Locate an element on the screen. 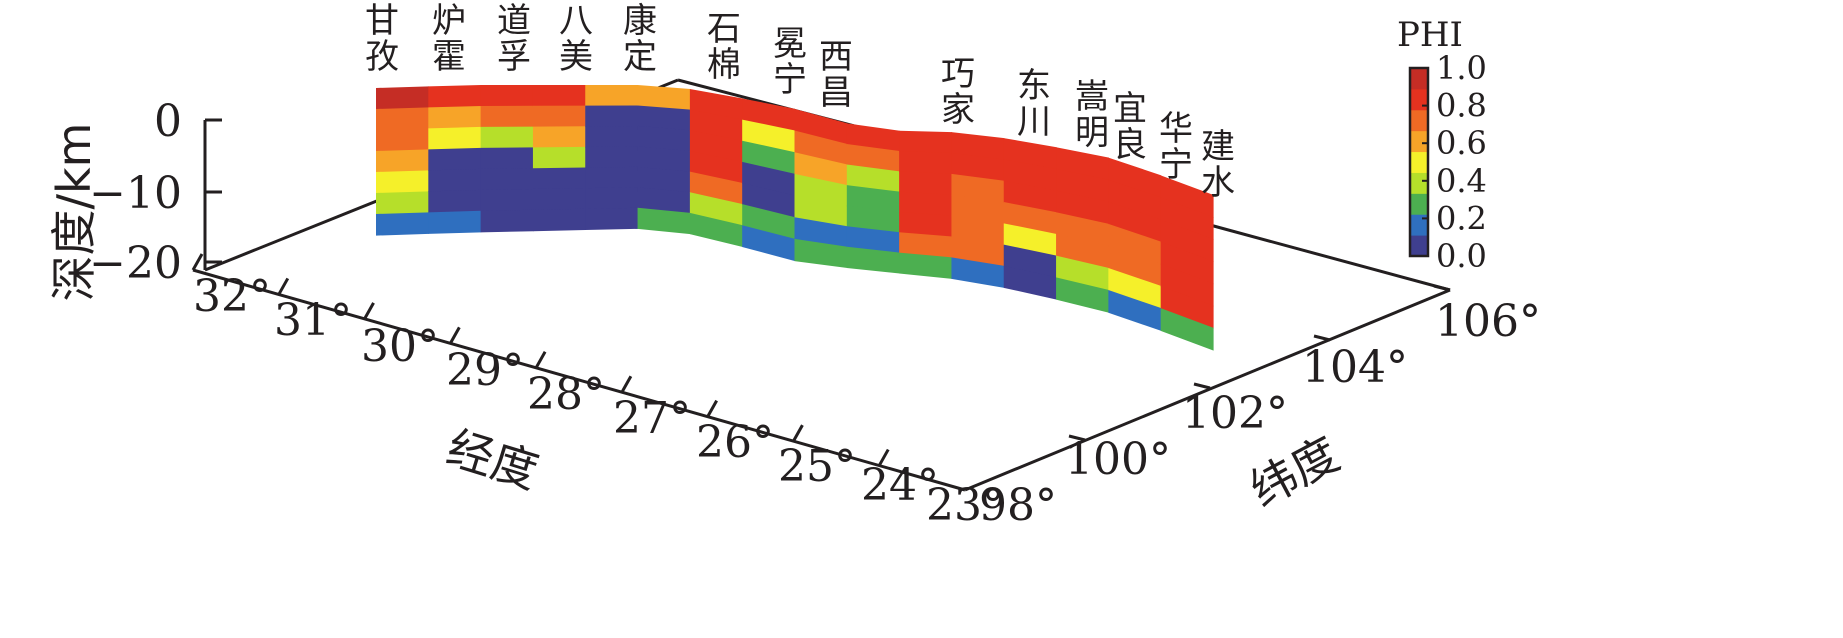 The image size is (1843, 638). station-label: 霍 is located at coordinates (449, 57).